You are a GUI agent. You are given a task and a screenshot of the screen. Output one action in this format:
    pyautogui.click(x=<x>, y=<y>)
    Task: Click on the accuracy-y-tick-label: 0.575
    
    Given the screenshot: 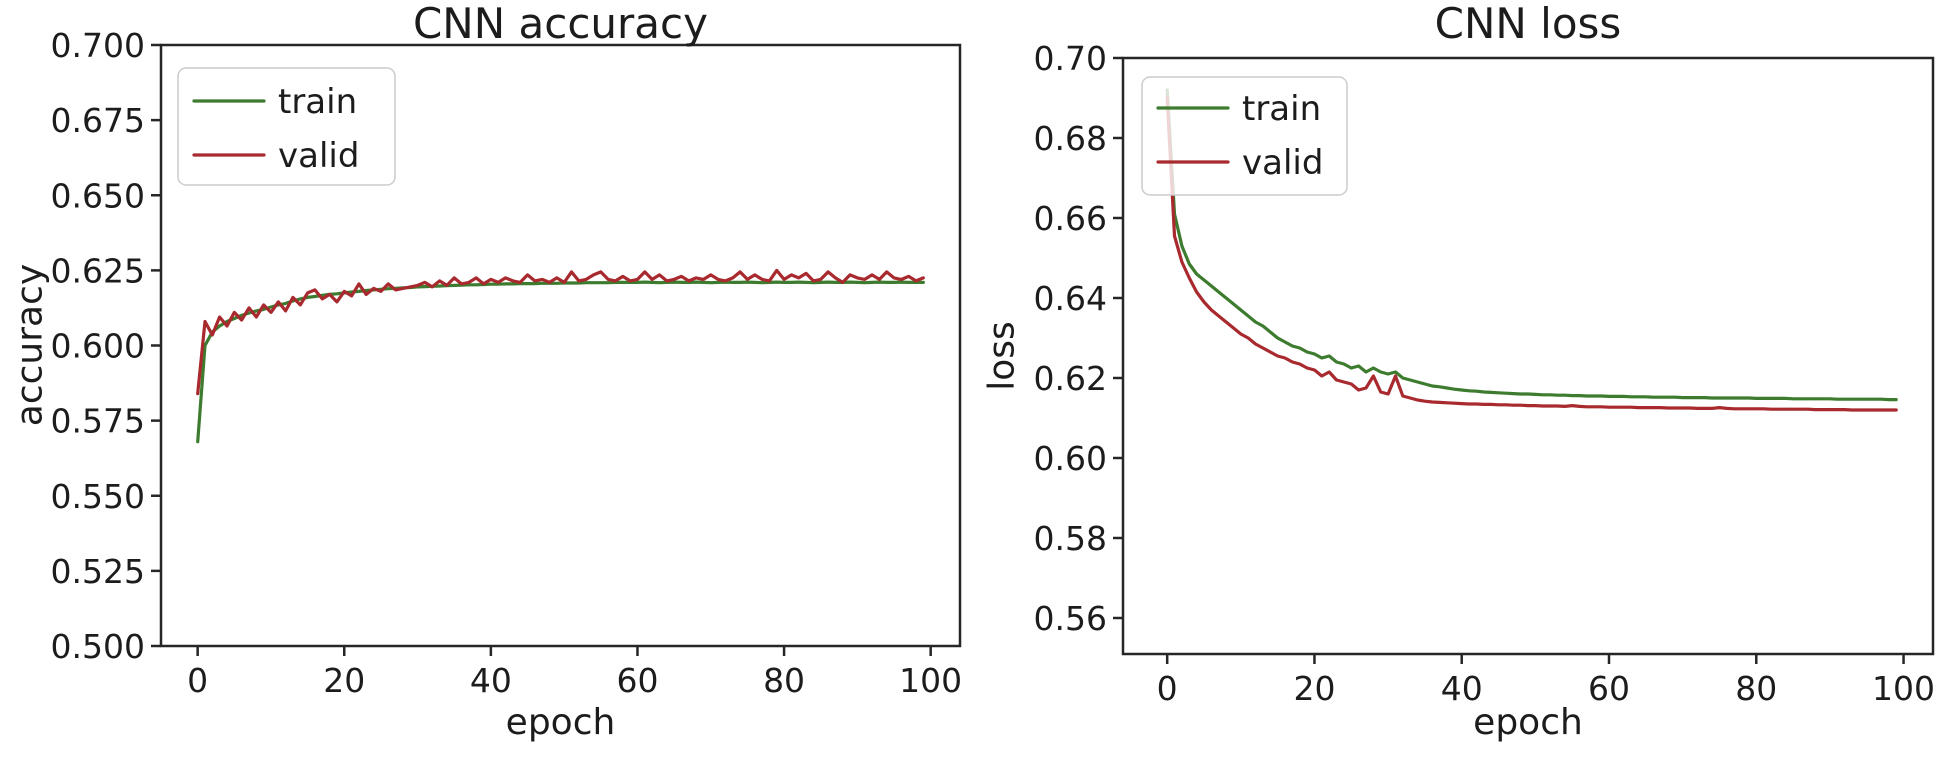 What is the action you would take?
    pyautogui.click(x=98, y=421)
    